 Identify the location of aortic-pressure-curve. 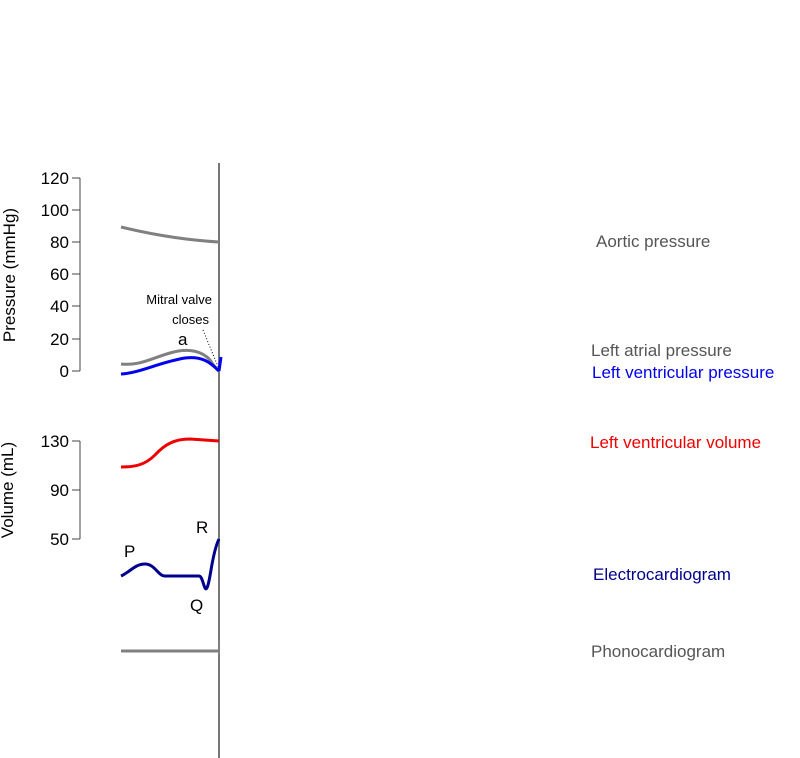
(170, 234).